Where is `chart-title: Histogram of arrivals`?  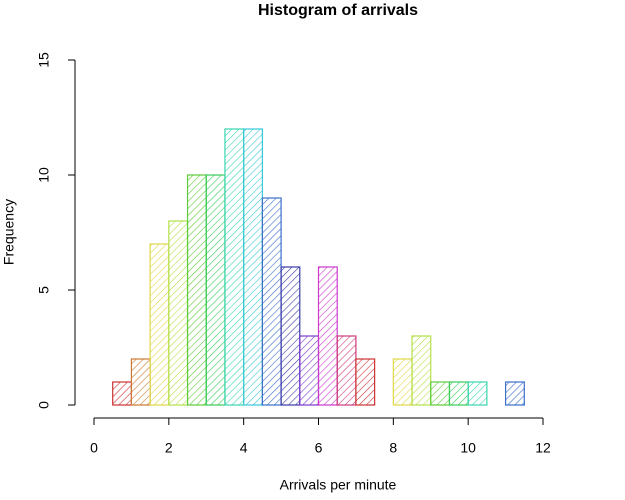 chart-title: Histogram of arrivals is located at coordinates (338, 10).